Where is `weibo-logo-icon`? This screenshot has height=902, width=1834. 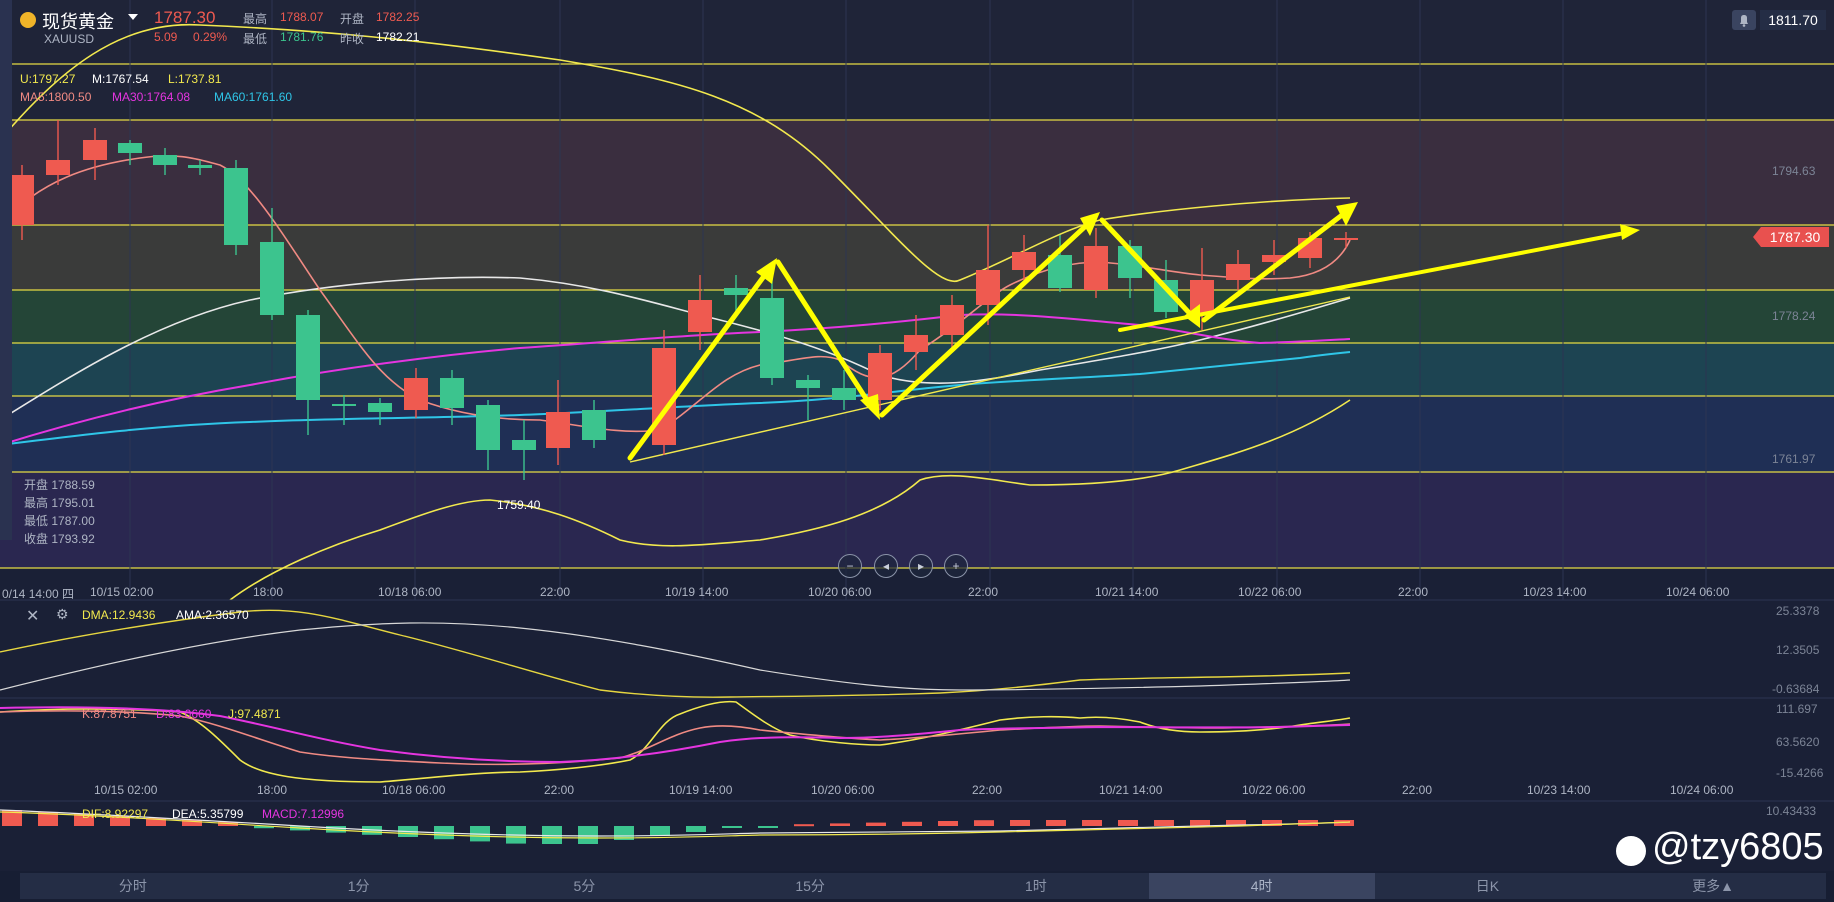
weibo-logo-icon is located at coordinates (1631, 851).